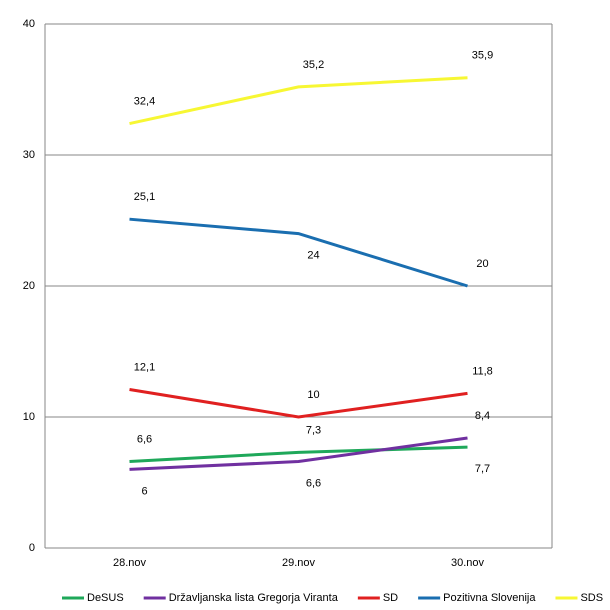  I want to click on data-label: 20, so click(482, 264).